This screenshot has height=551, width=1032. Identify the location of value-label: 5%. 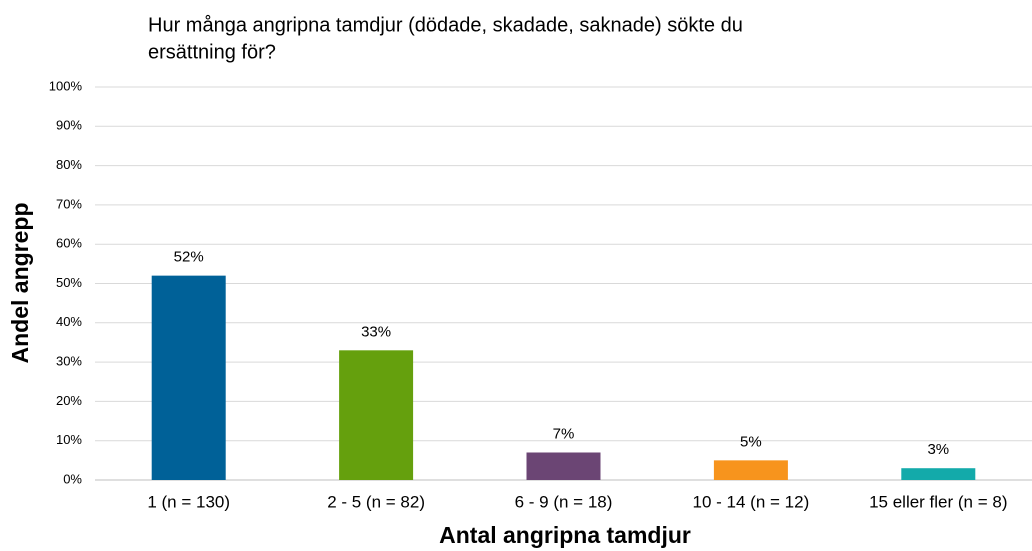
(751, 441).